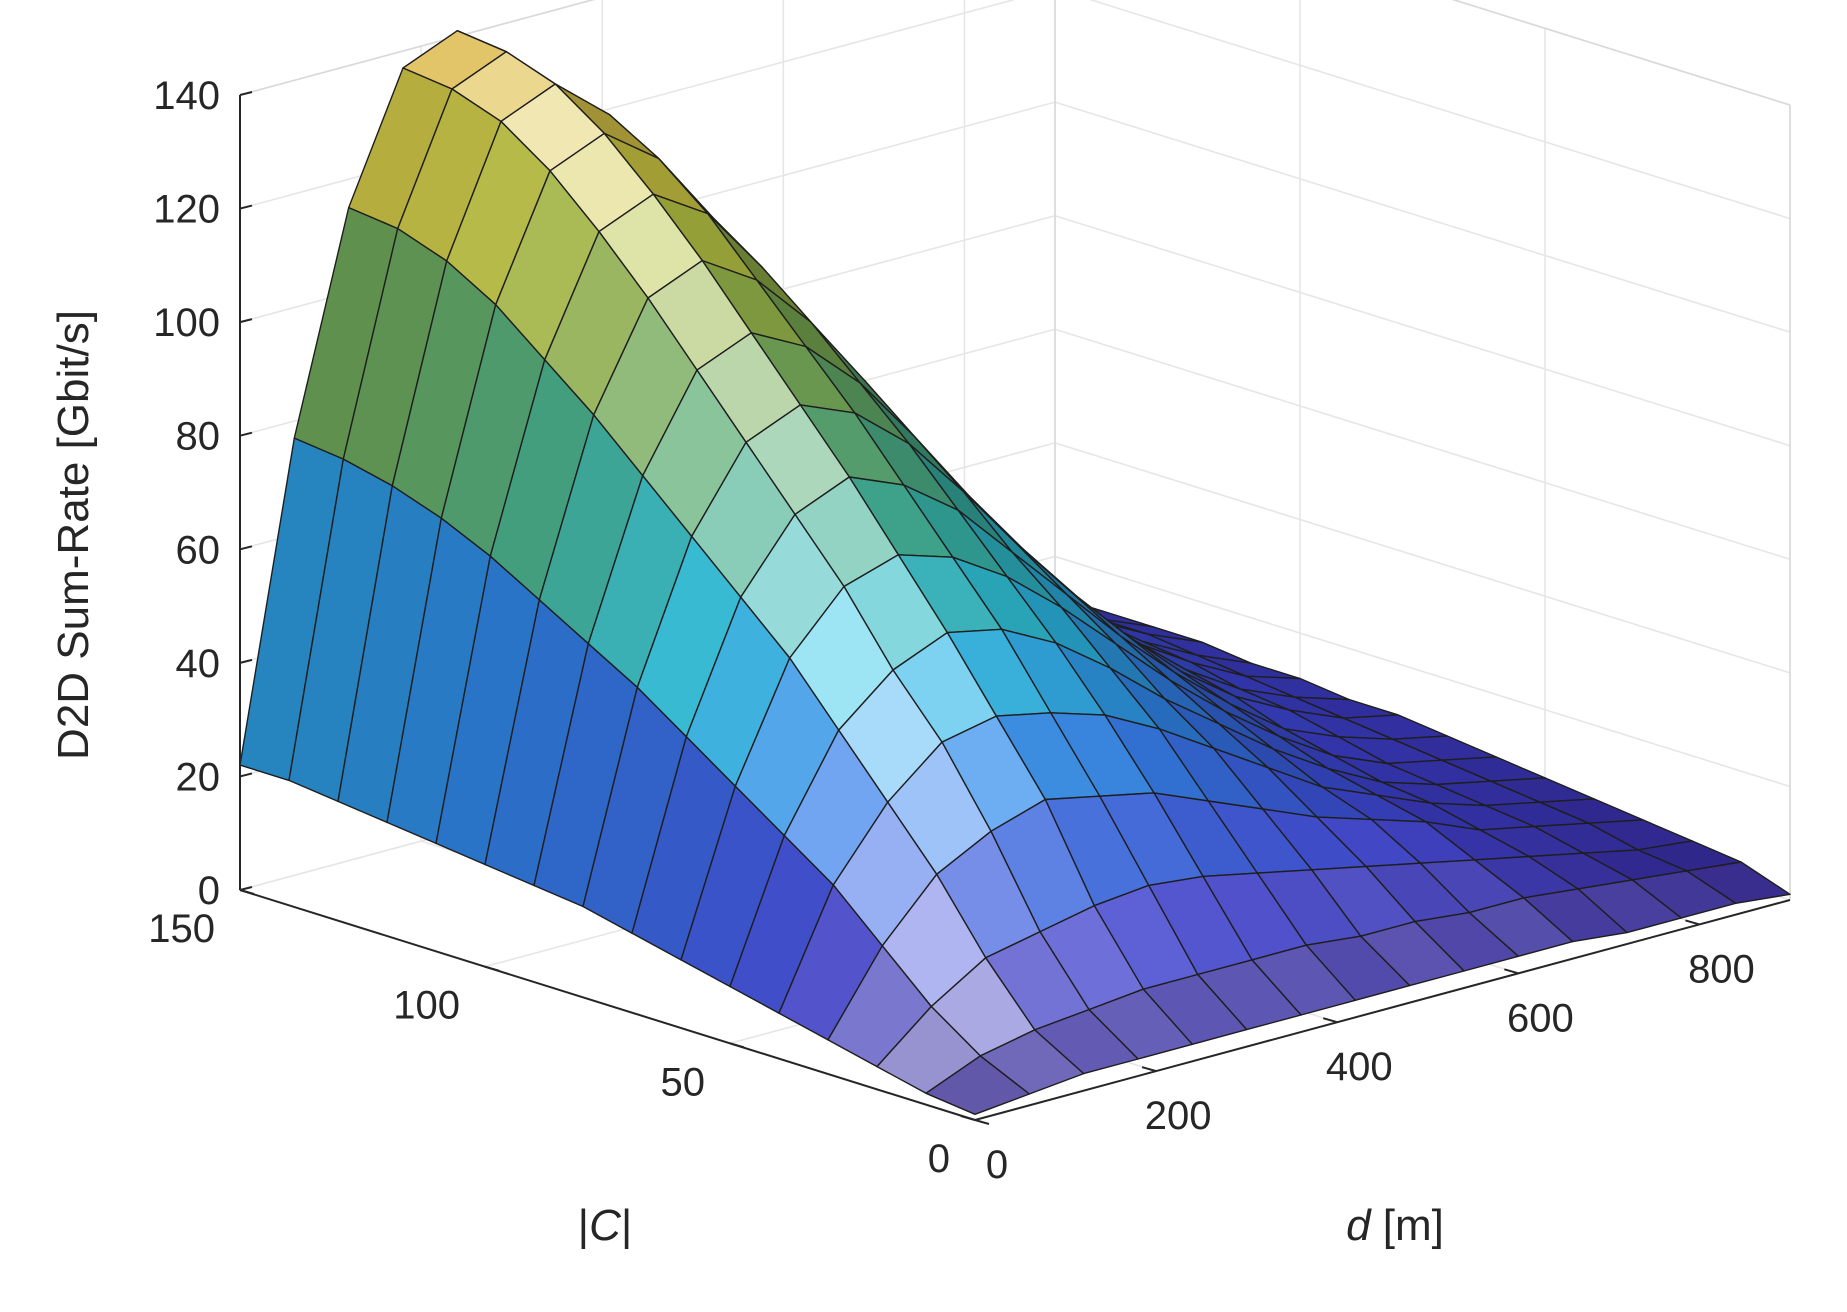  I want to click on z-tick-label: 80, so click(198, 437).